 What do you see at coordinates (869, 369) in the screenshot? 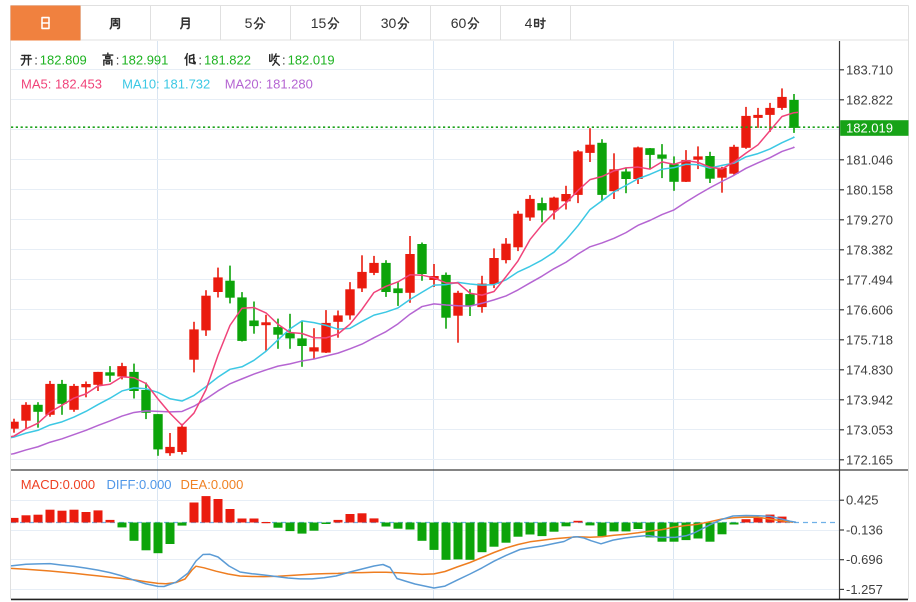
I see `svg-text: 174.830` at bounding box center [869, 369].